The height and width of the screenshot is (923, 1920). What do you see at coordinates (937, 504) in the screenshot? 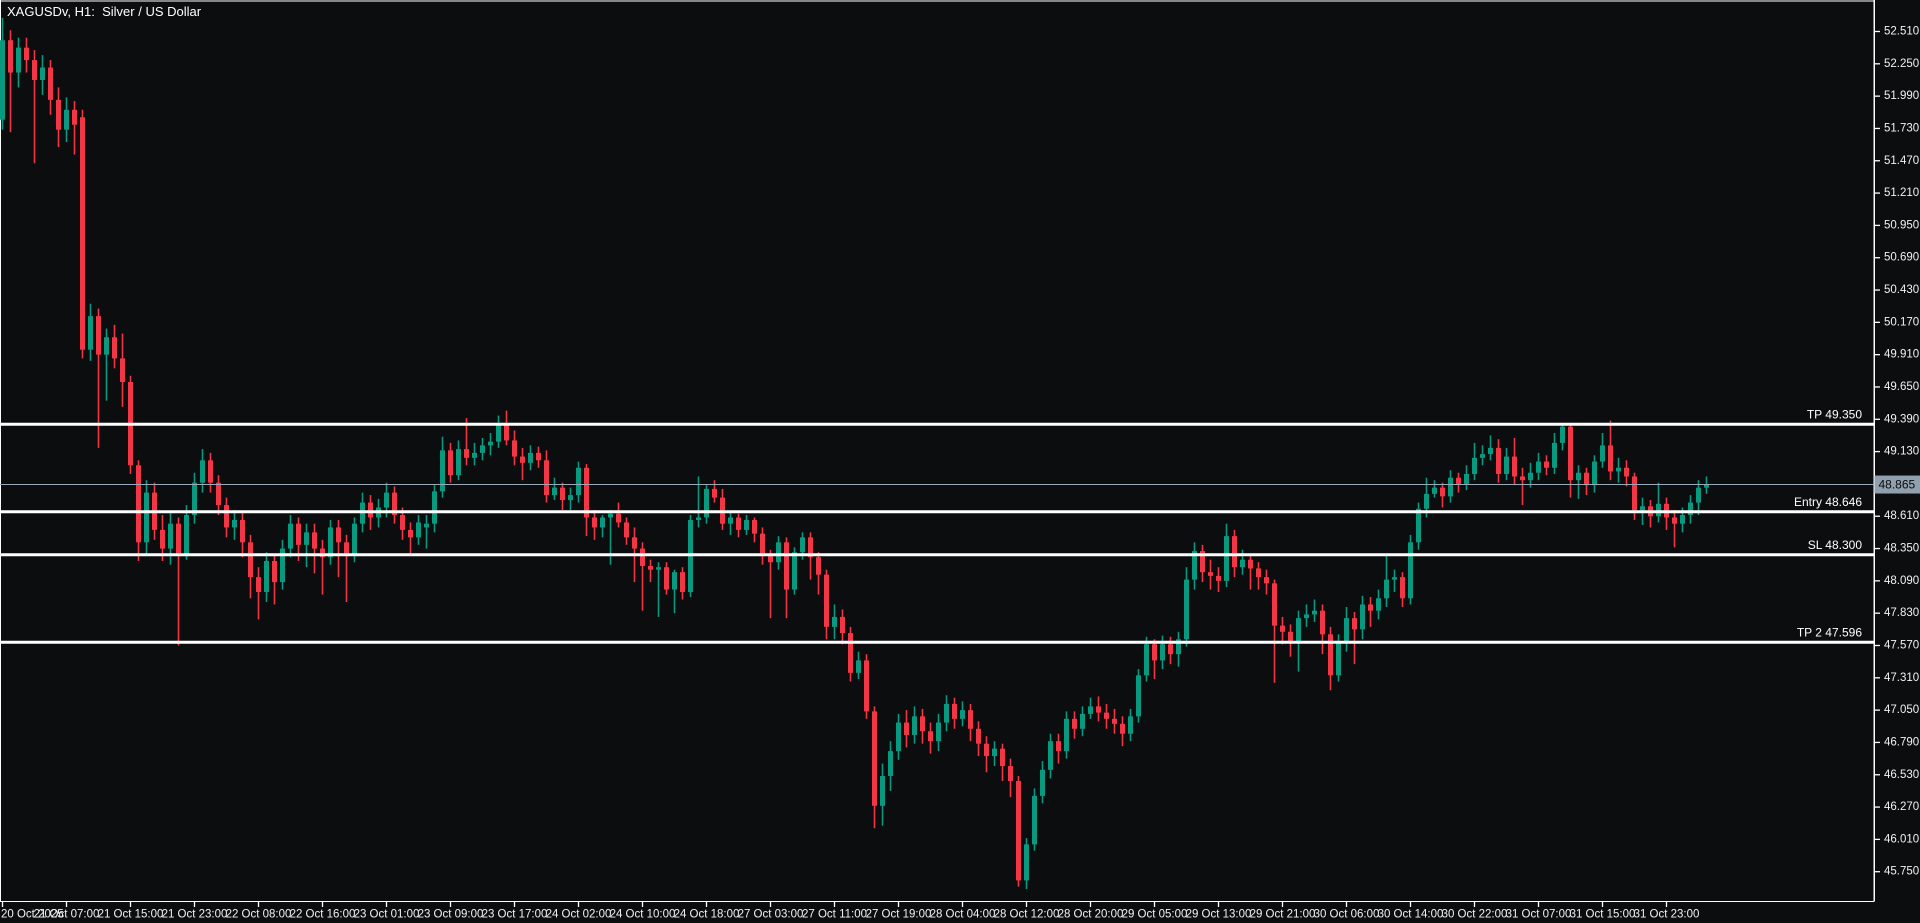
I see `level-line-entry: Entry 48.646` at bounding box center [937, 504].